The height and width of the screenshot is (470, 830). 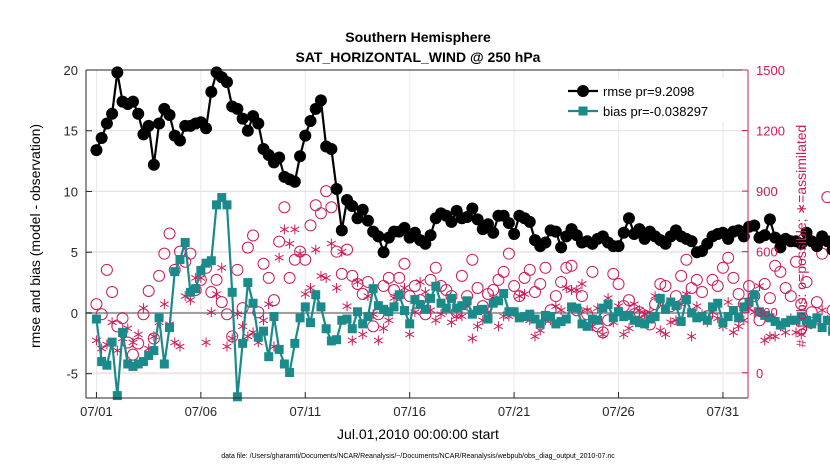 I want to click on y-axis-left-label: rmse and bias (model - observation), so click(x=35, y=236).